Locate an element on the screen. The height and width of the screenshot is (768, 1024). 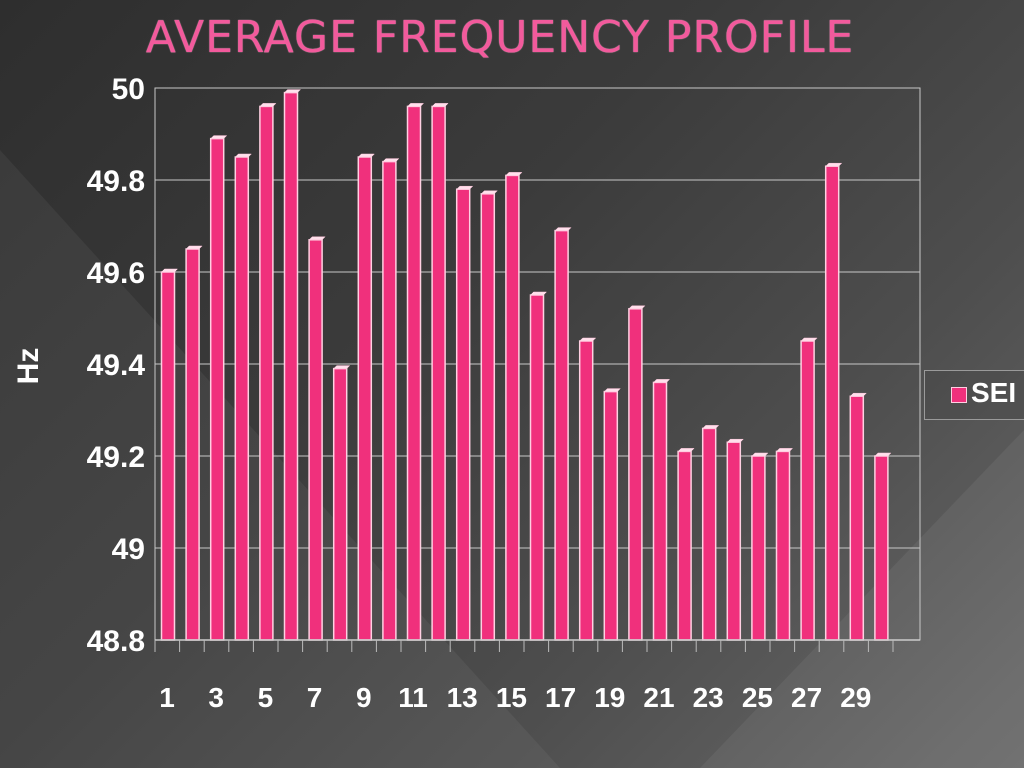
y-tick-label: 50 is located at coordinates (128, 89).